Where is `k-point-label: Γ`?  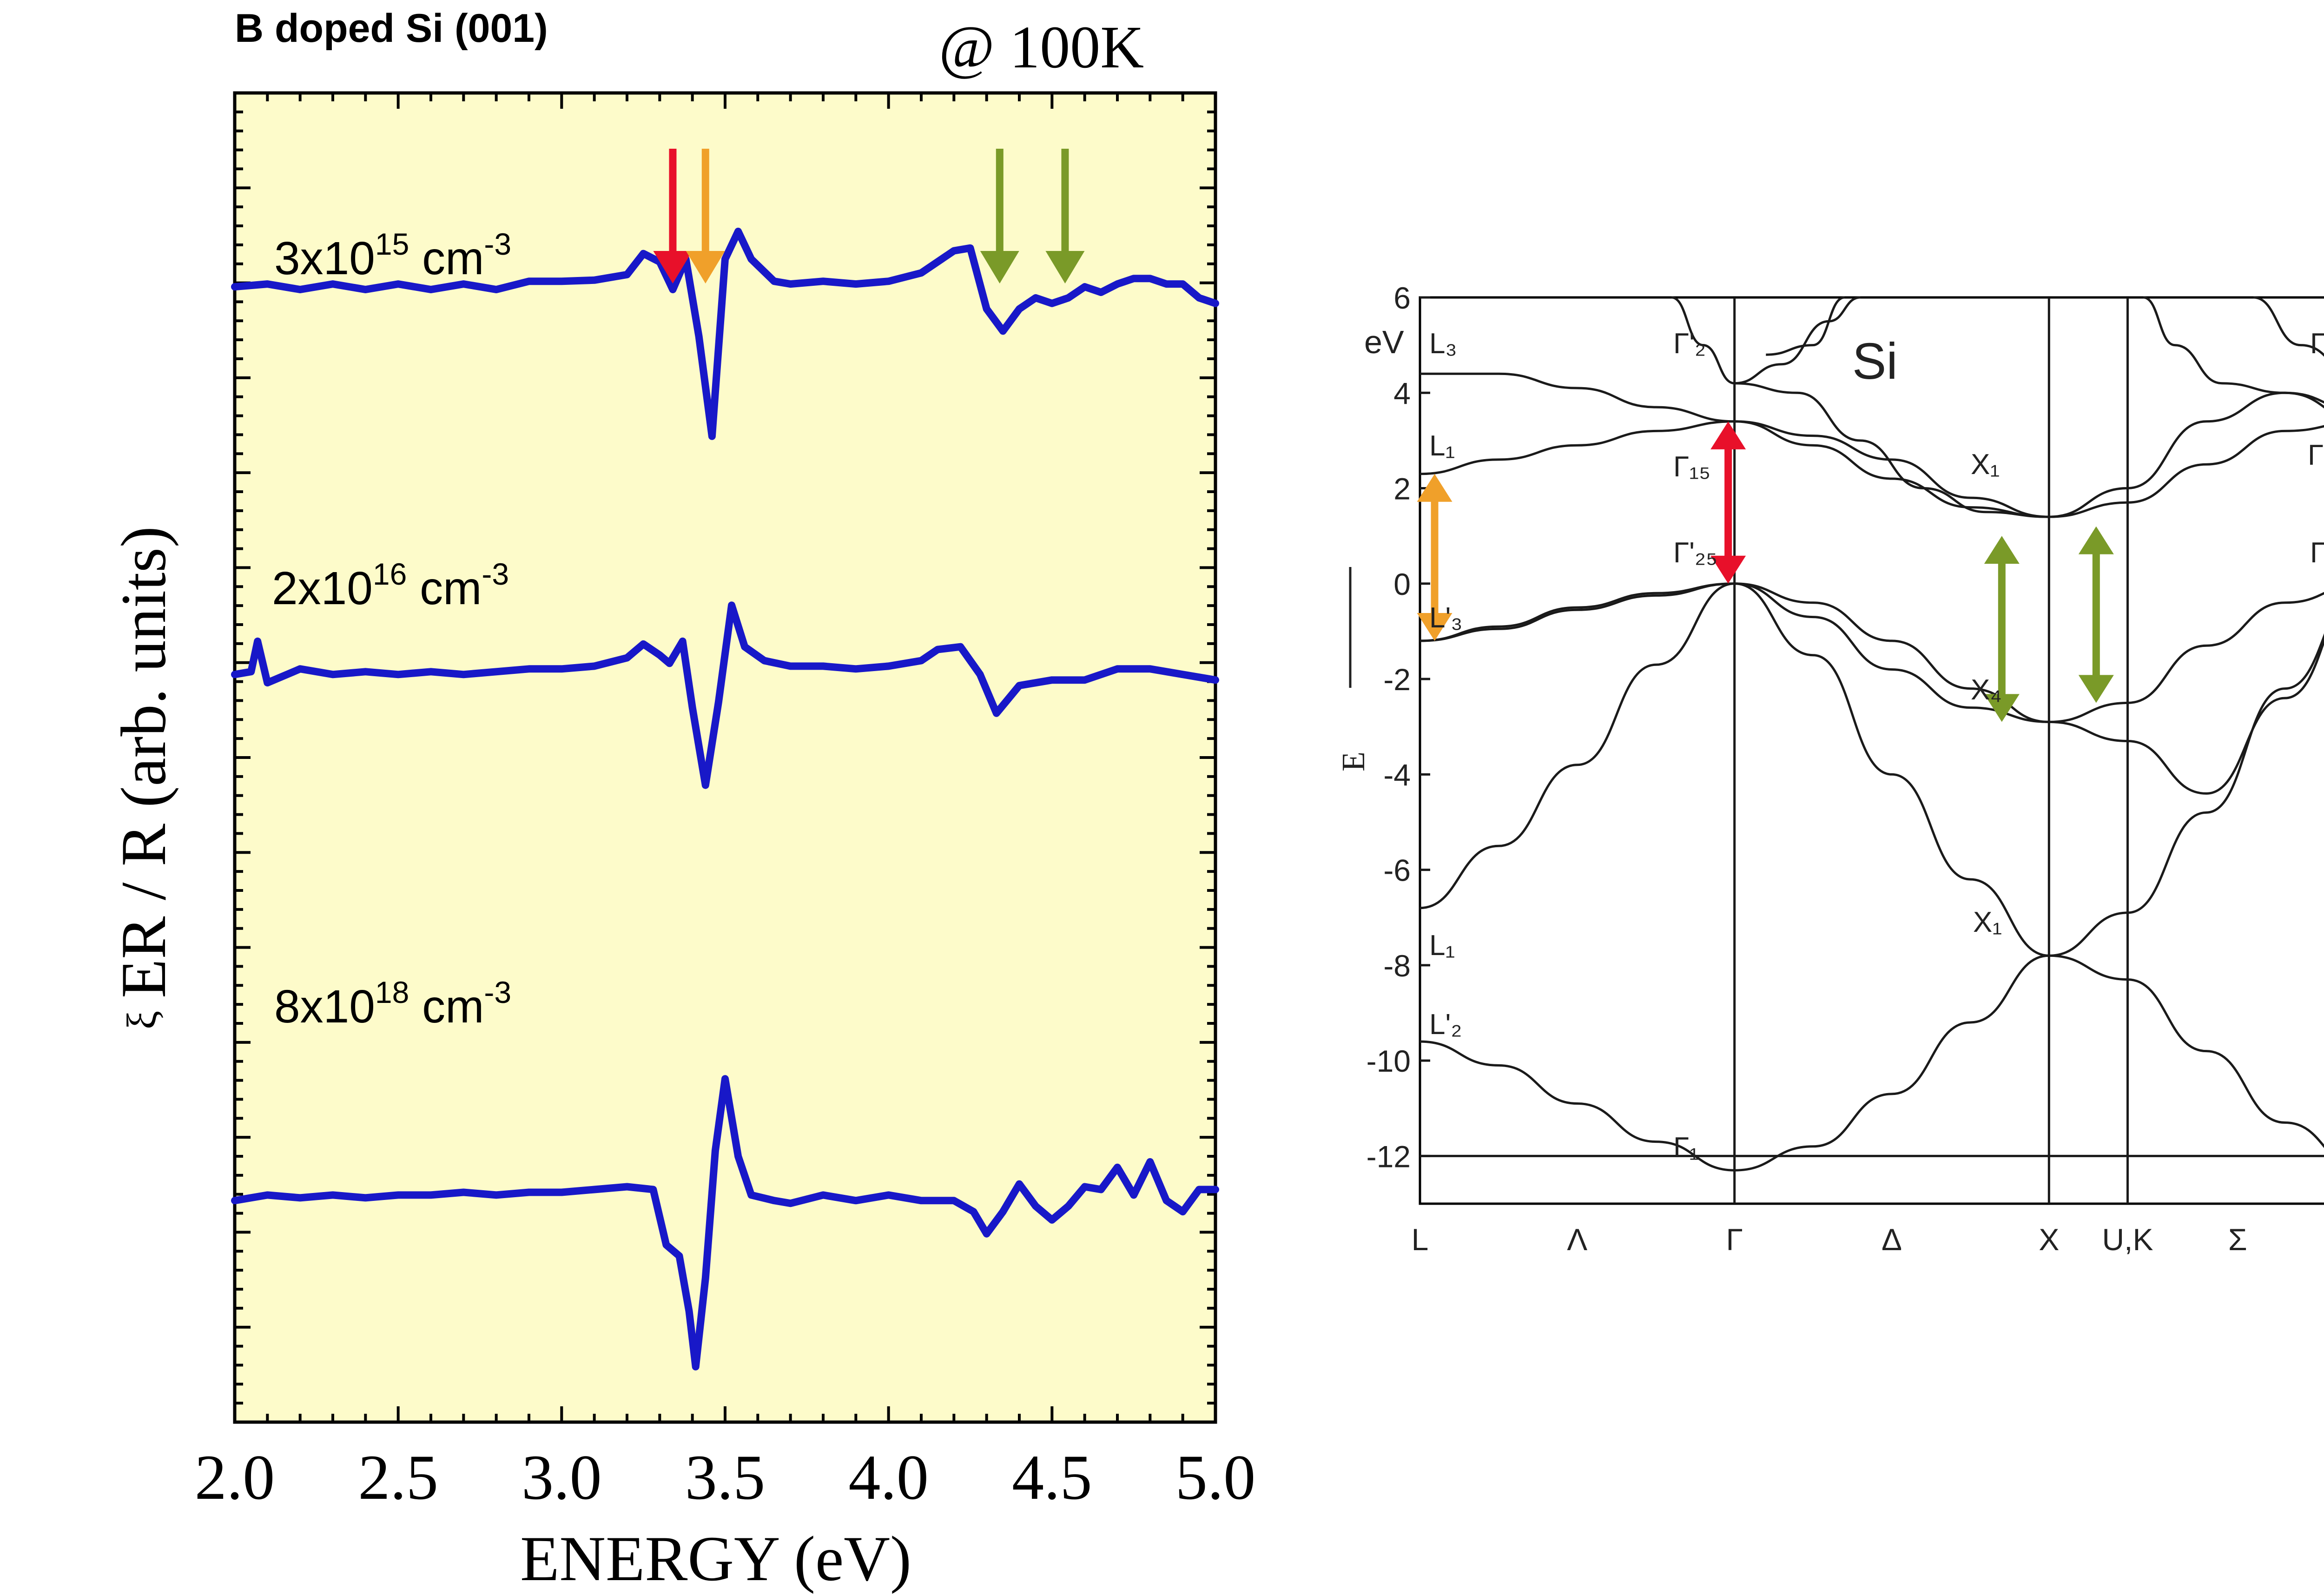 k-point-label: Γ is located at coordinates (1734, 1239).